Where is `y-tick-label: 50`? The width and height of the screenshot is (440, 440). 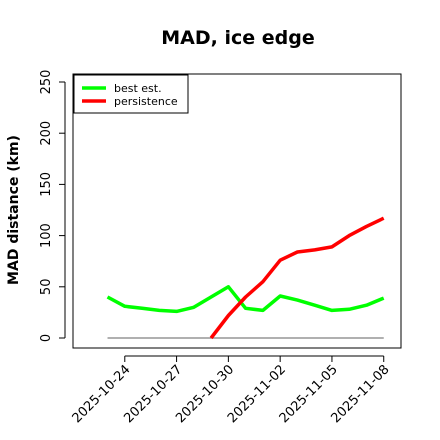
y-tick-label: 50 is located at coordinates (46, 287).